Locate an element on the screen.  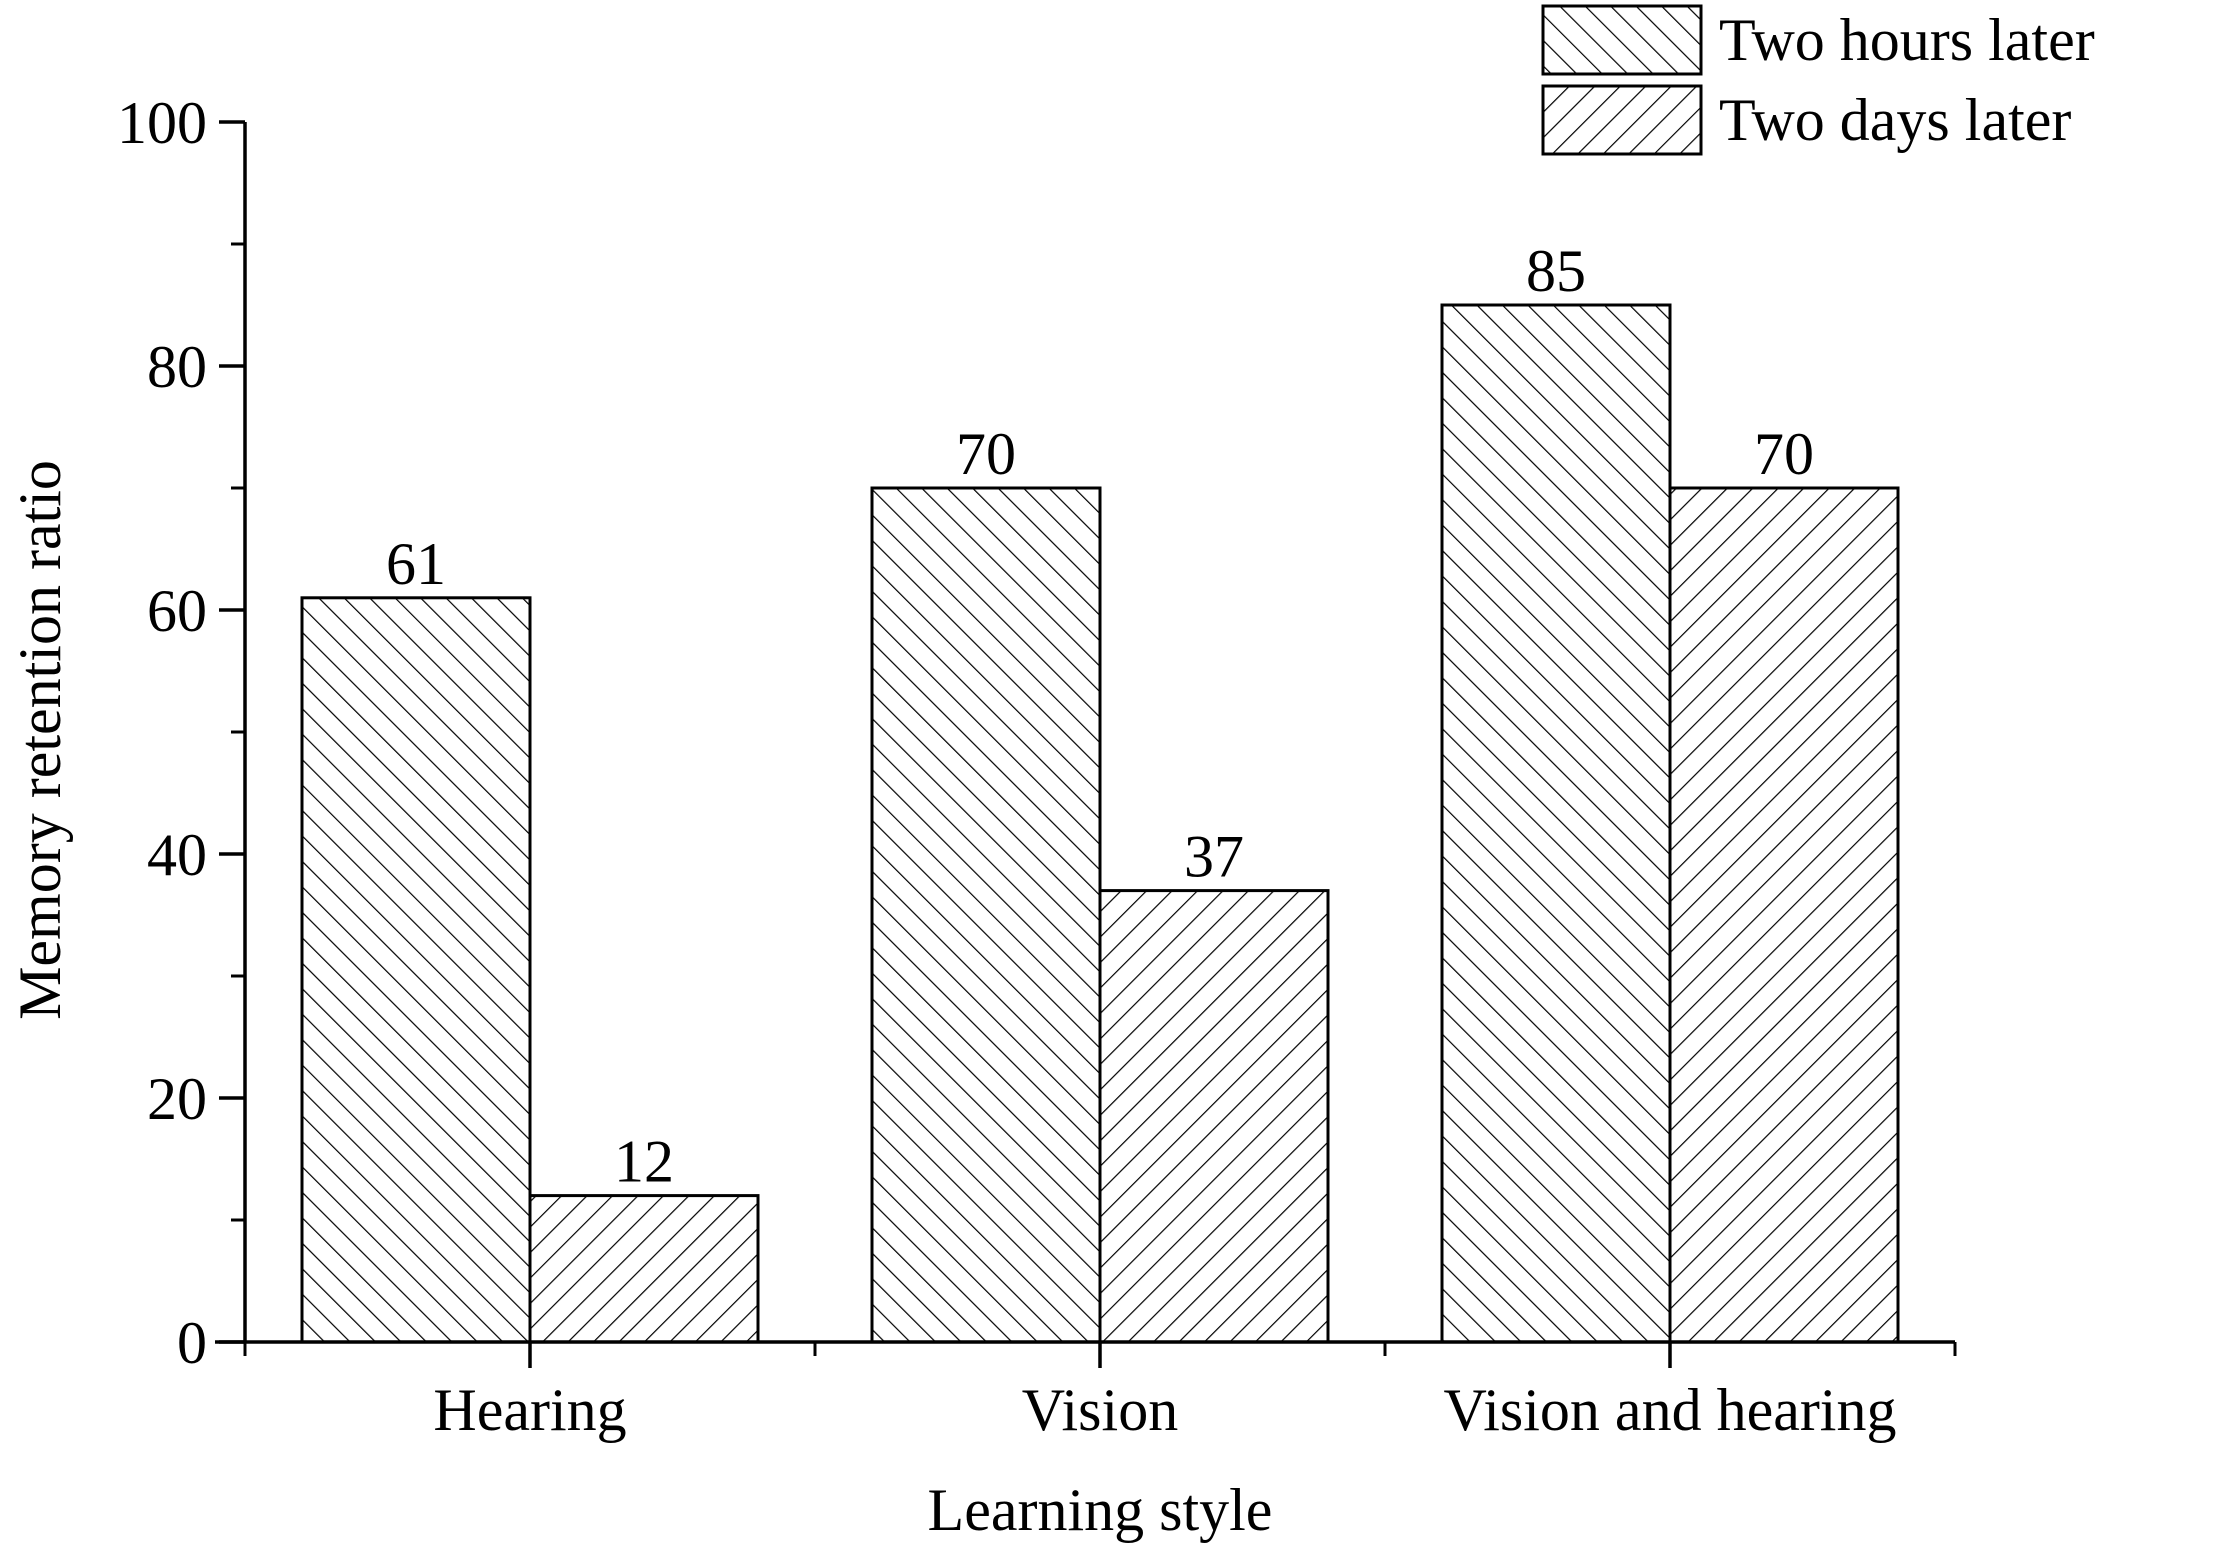
x-axis-title: Learning style is located at coordinates (1100, 1510).